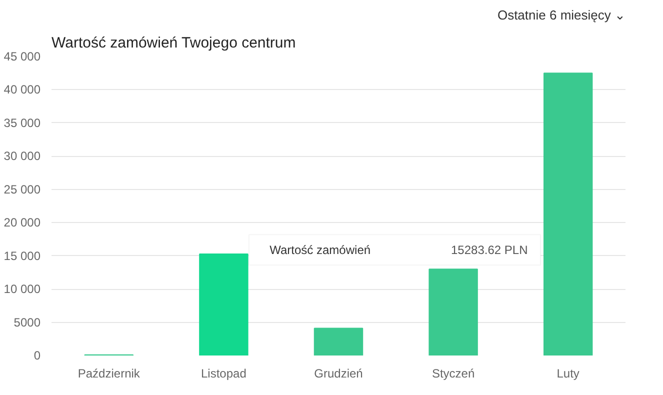  What do you see at coordinates (453, 373) in the screenshot?
I see `x-tick-label: Styczeń` at bounding box center [453, 373].